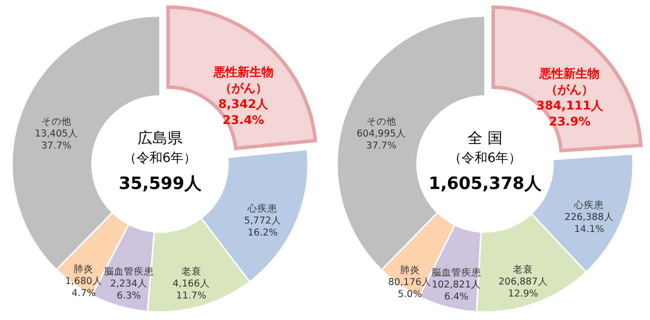 This screenshot has height=320, width=650. What do you see at coordinates (83, 288) in the screenshot?
I see `data-label: 1,680人 4.7%` at bounding box center [83, 288].